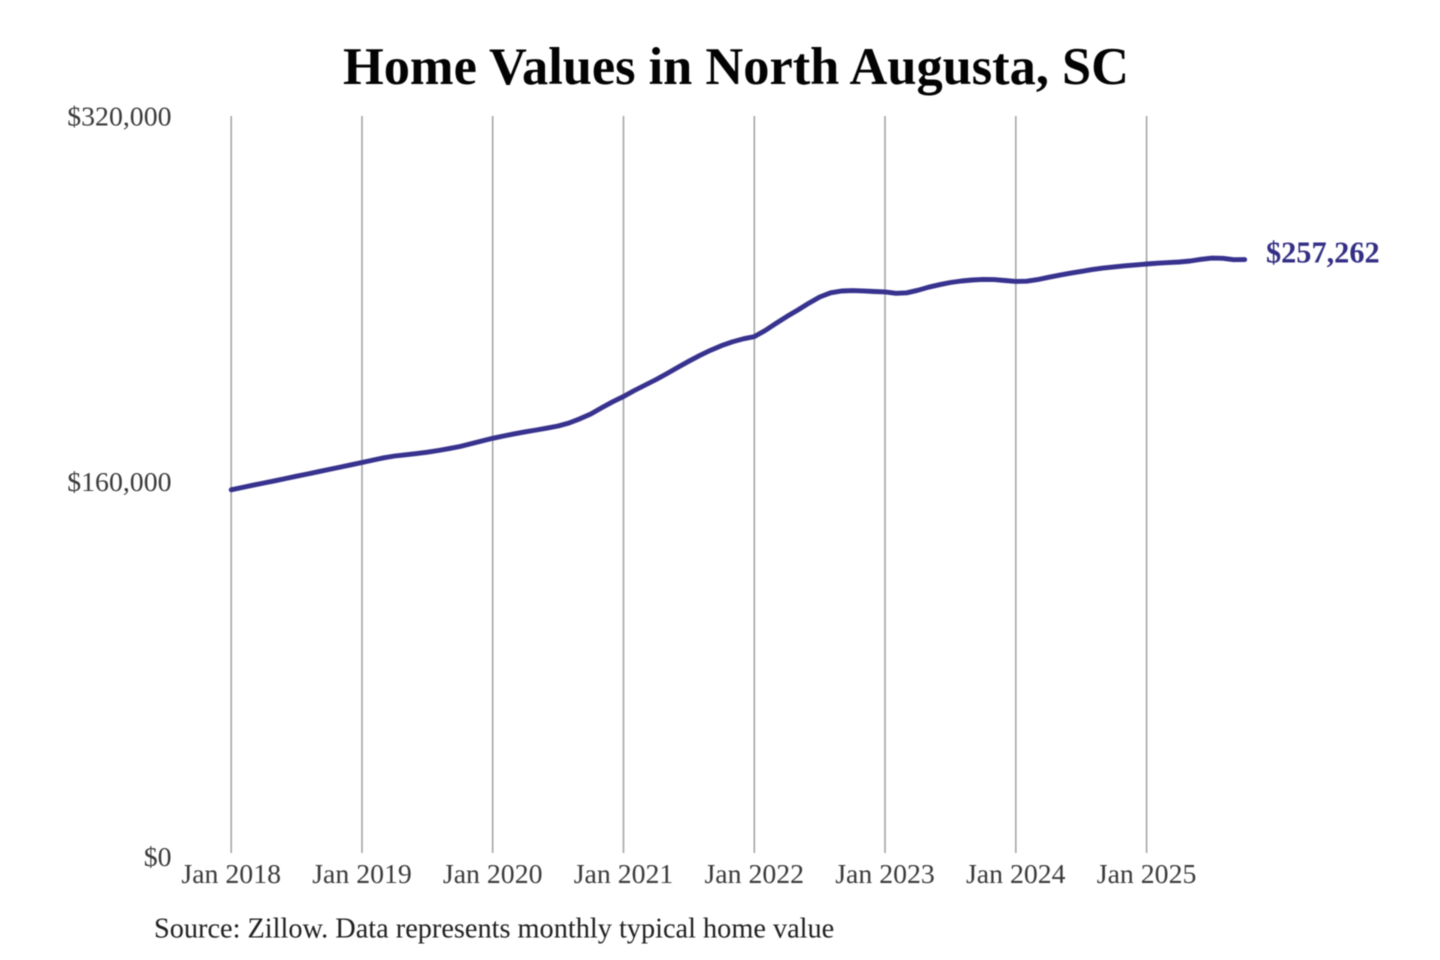 This screenshot has width=1440, height=960. I want to click on svg-text: Jan 2025, so click(1147, 874).